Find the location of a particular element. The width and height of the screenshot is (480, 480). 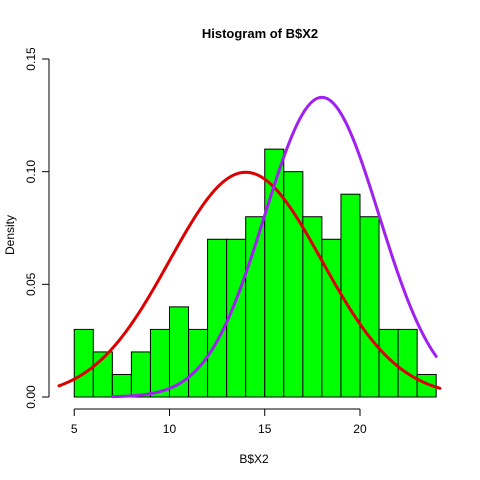

y-tick-label: 0.15 is located at coordinates (31, 59).